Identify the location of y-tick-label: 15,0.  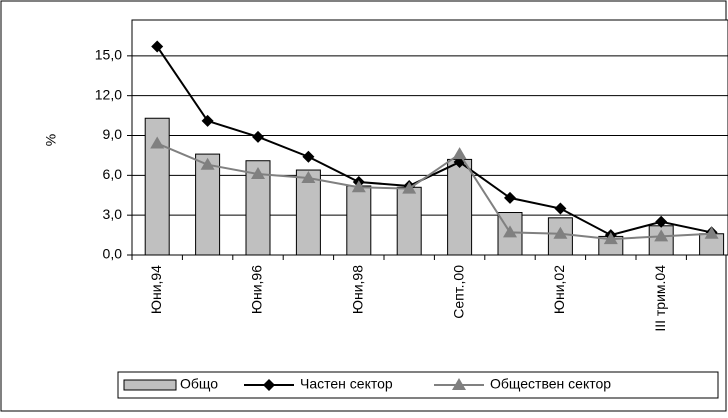
(108, 55).